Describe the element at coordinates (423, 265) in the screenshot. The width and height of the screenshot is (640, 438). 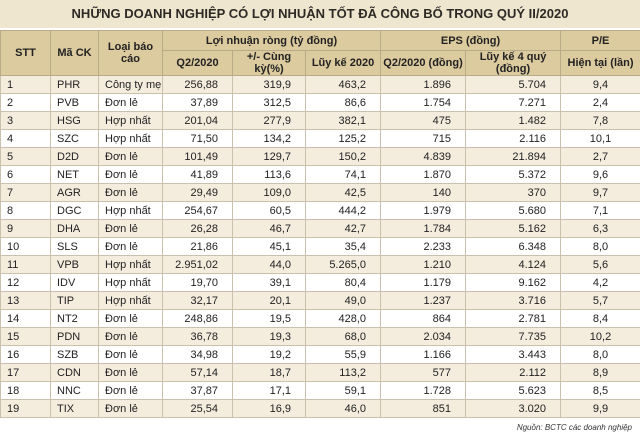
I see `table-cell: 1.210` at that location.